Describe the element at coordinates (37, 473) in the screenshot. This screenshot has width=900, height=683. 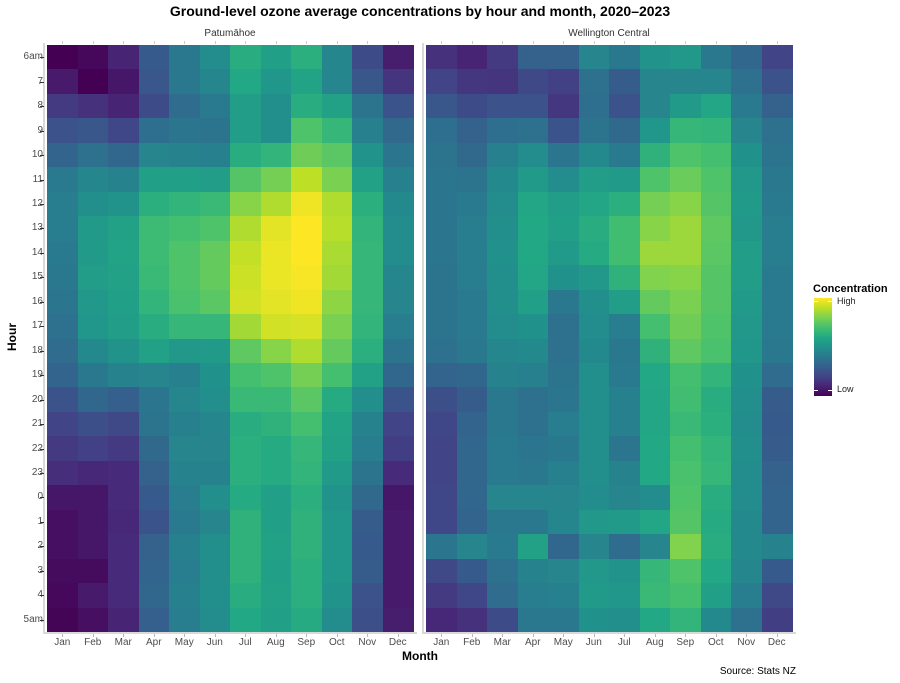
I see `y-tick-label: 23` at that location.